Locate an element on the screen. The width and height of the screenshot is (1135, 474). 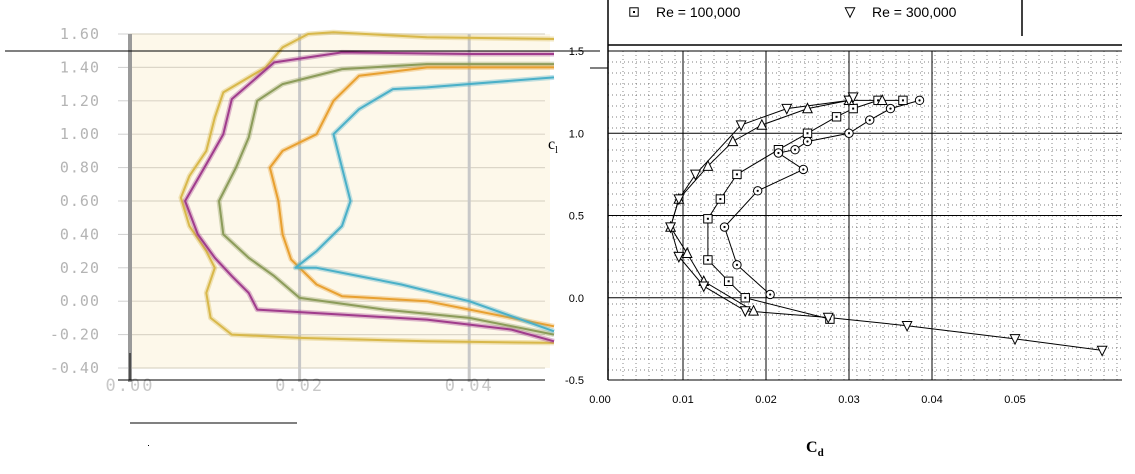
x-tick-label: 0.03 is located at coordinates (848, 400).